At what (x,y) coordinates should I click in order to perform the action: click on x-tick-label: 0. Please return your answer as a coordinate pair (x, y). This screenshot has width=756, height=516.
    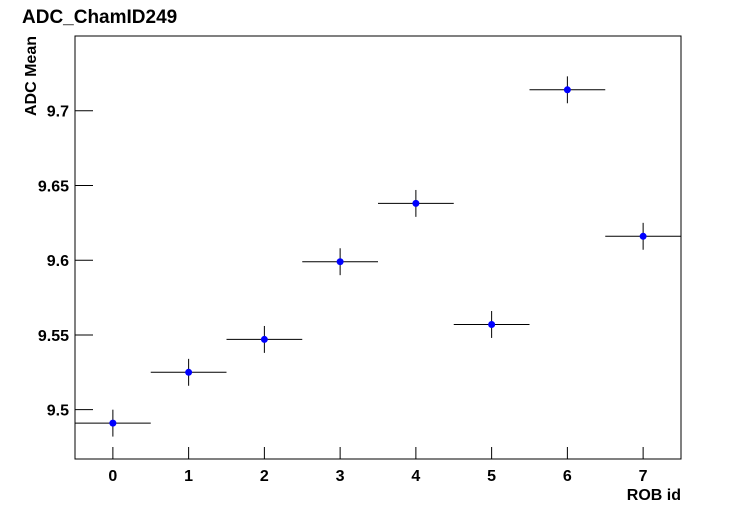
    Looking at the image, I should click on (112, 476).